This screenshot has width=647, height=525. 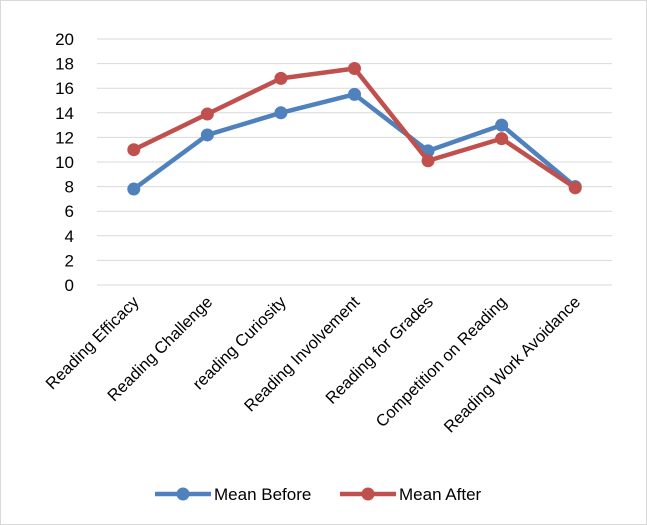 What do you see at coordinates (64, 39) in the screenshot?
I see `y-tick-label: 20` at bounding box center [64, 39].